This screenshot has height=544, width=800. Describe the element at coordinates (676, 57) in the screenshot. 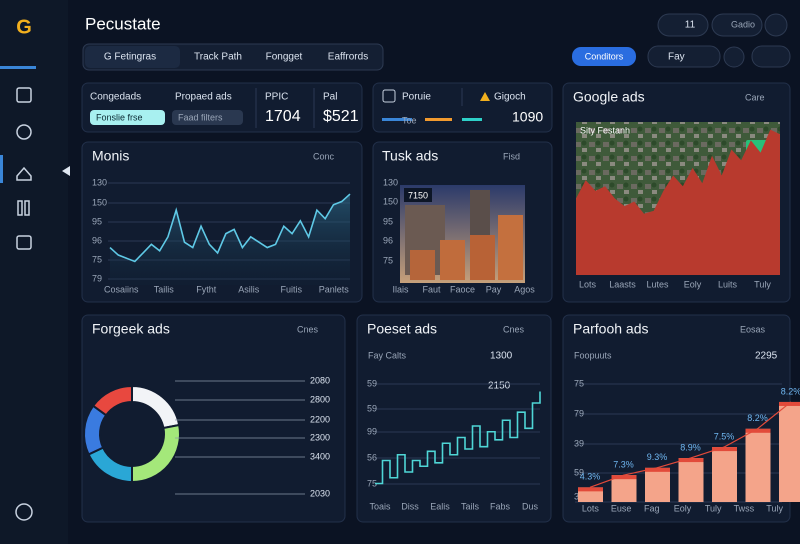

I see `select-text: Fay` at that location.